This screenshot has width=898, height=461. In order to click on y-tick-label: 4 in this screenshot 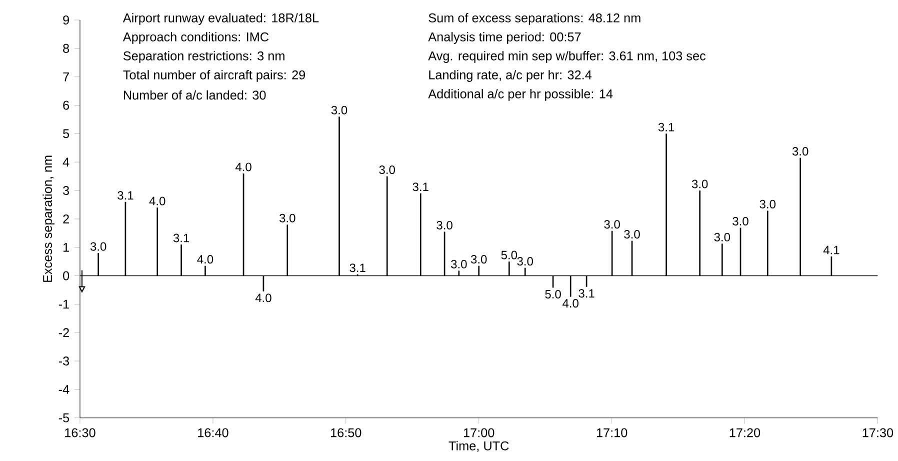, I will do `click(66, 162)`.